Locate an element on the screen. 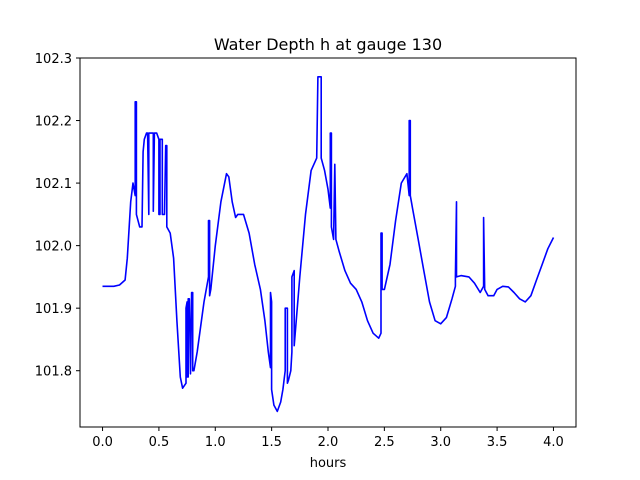  y-tick-label: 102.0 is located at coordinates (53, 247).